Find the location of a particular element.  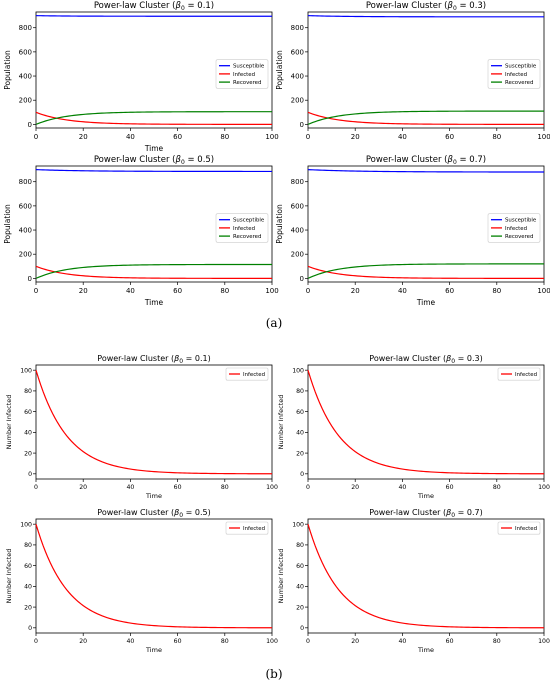

legend: Susceptible Infected Recovered is located at coordinates (514, 74).